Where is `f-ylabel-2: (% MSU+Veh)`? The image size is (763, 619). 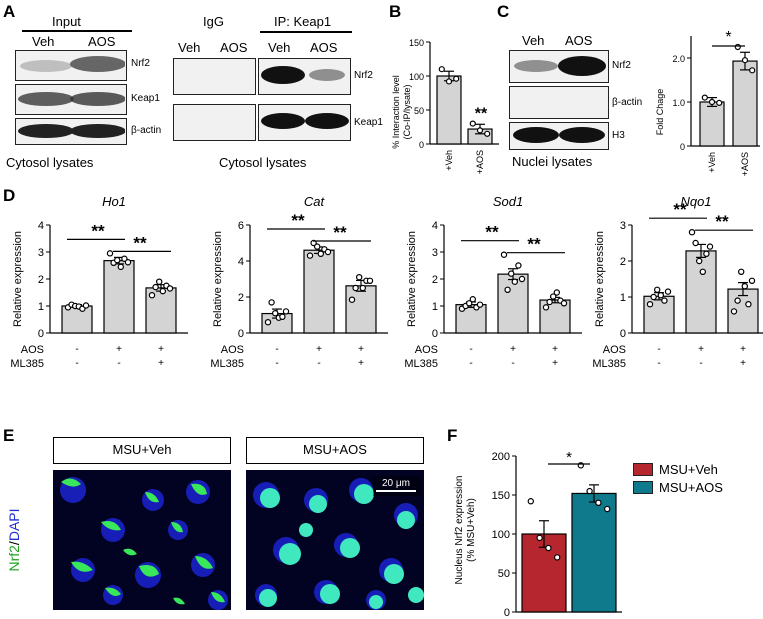
f-ylabel-2: (% MSU+Veh) is located at coordinates (471, 530).